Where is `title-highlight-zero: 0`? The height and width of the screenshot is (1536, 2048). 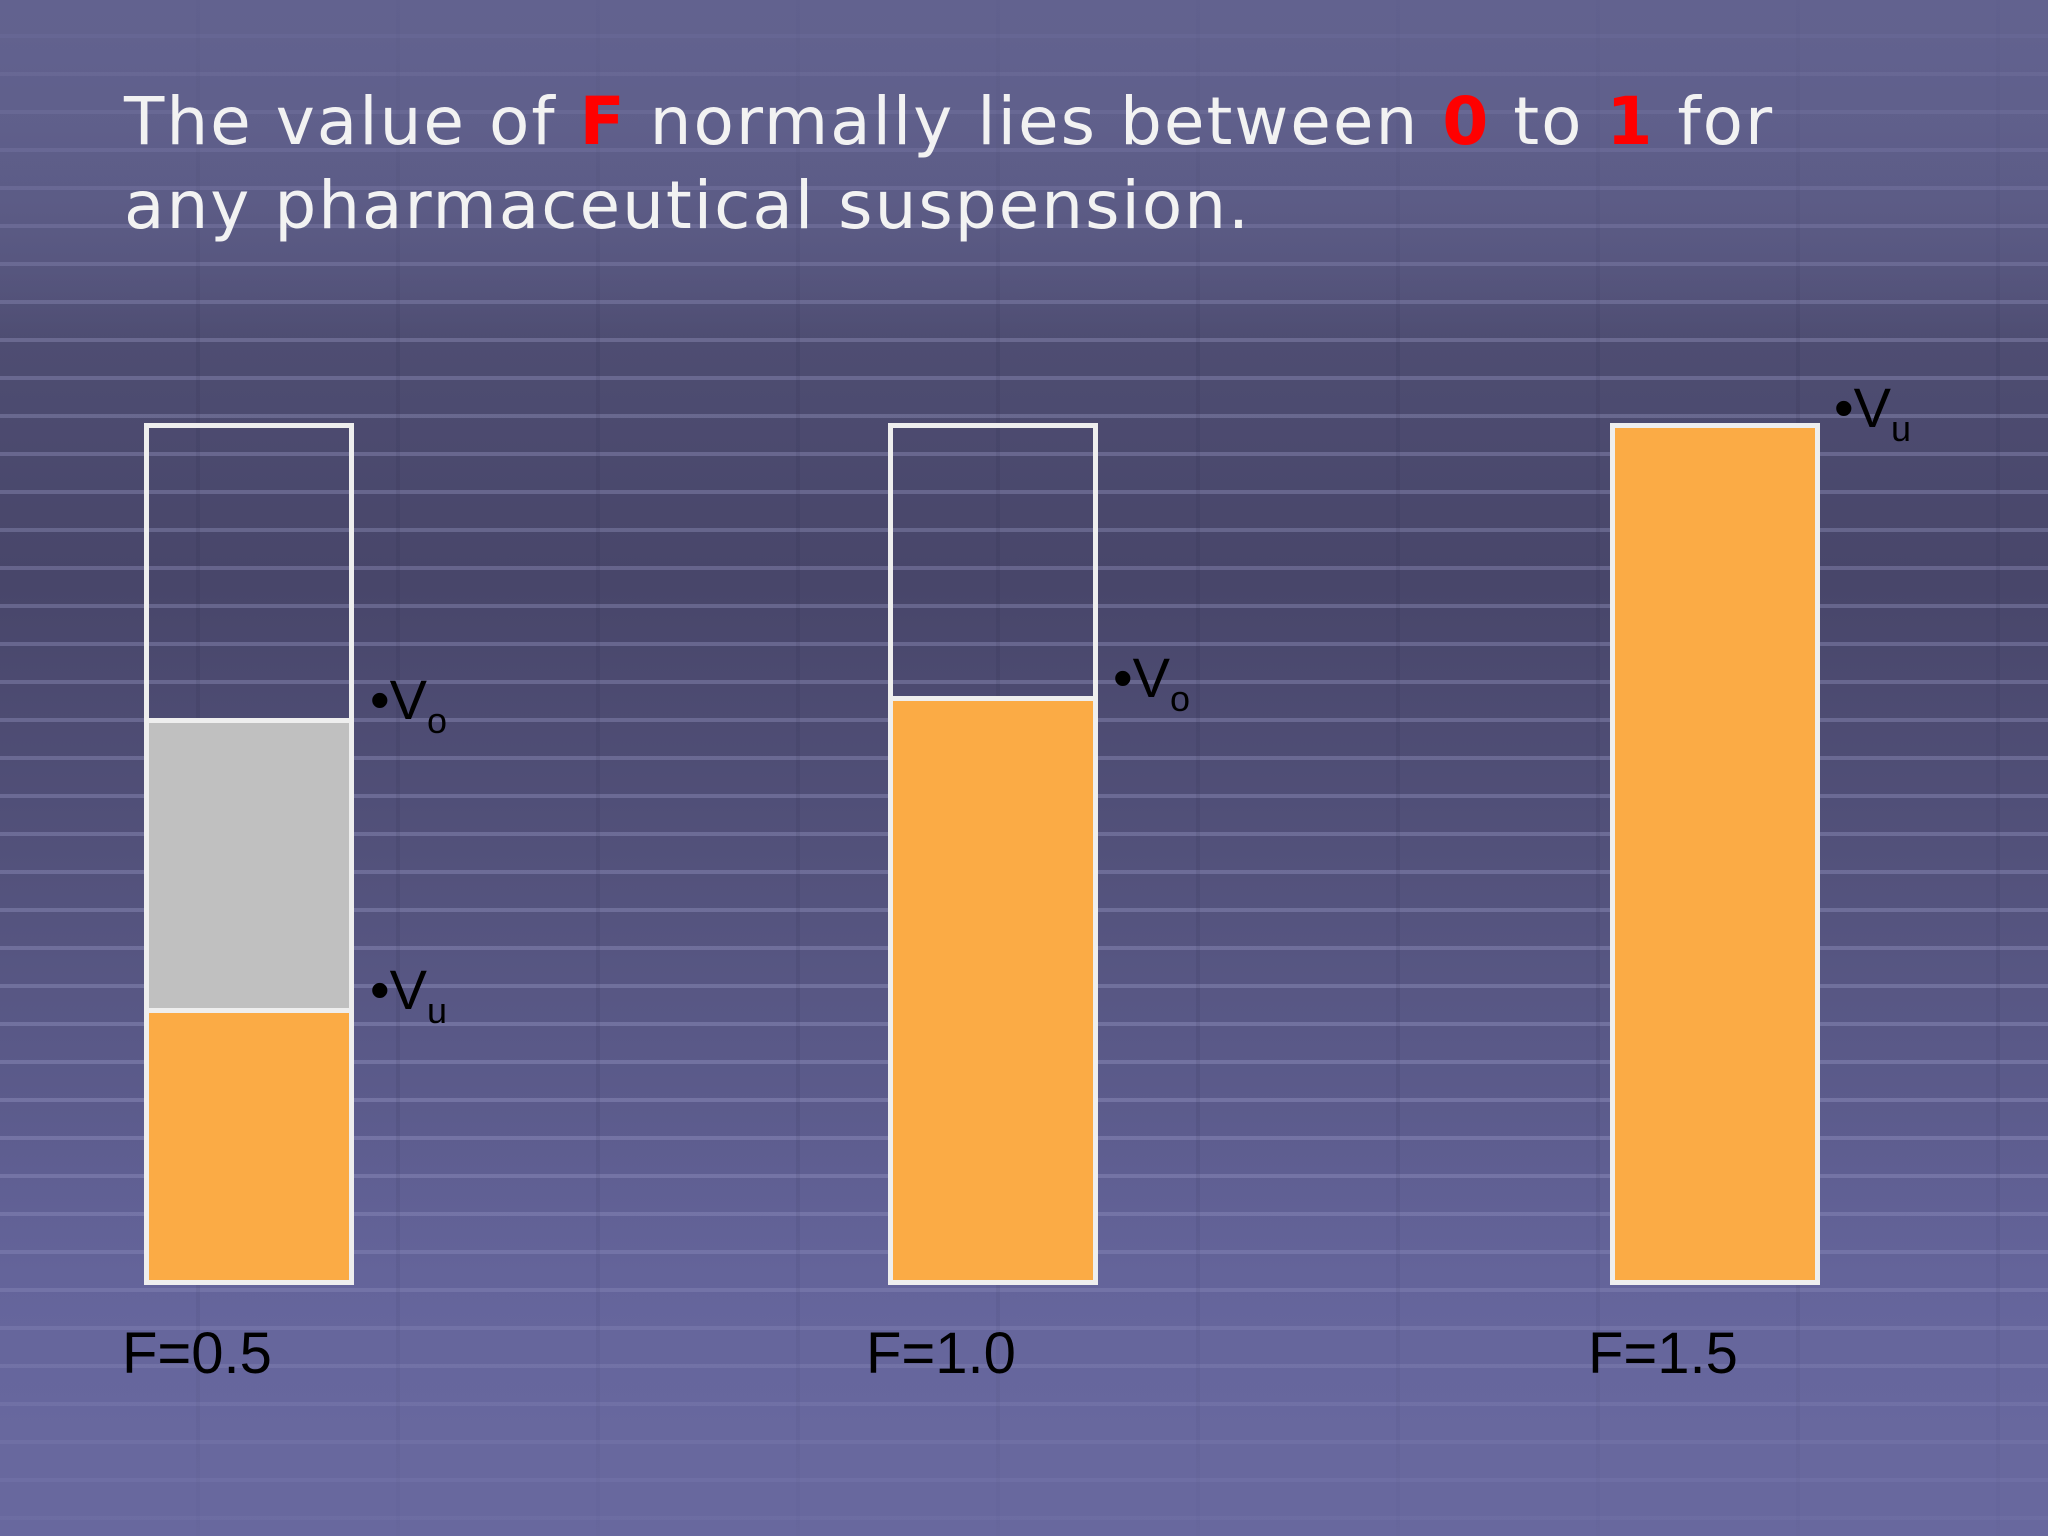 title-highlight-zero: 0 is located at coordinates (1466, 121).